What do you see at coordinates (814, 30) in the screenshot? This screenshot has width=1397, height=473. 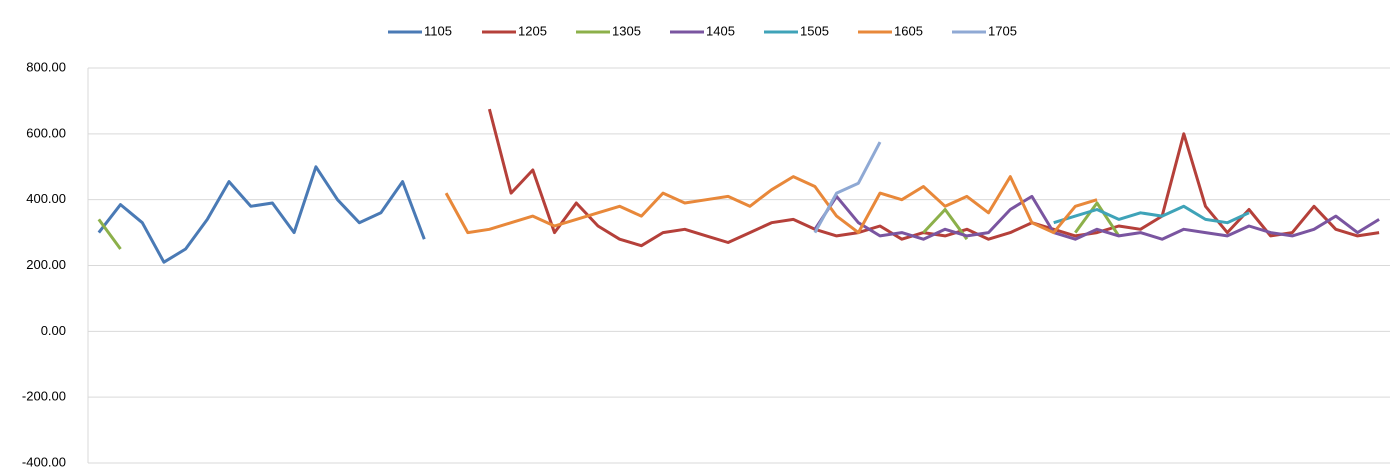 I see `legend-label: 1505` at bounding box center [814, 30].